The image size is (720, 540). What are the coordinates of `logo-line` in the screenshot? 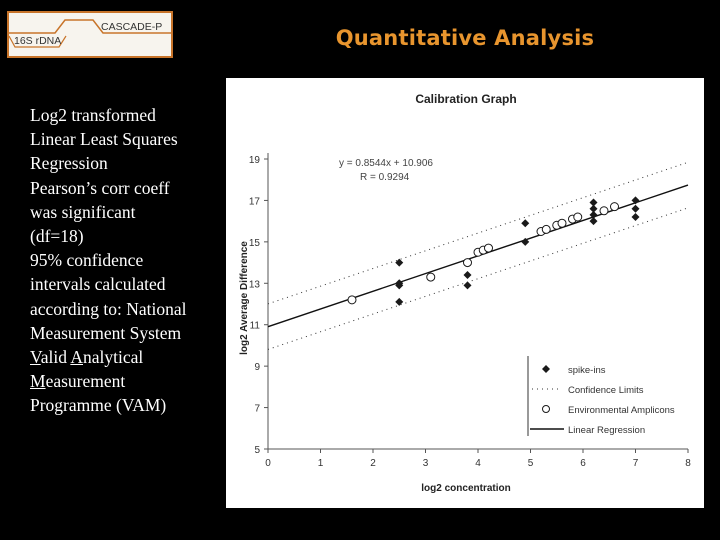 It's located at (90, 26).